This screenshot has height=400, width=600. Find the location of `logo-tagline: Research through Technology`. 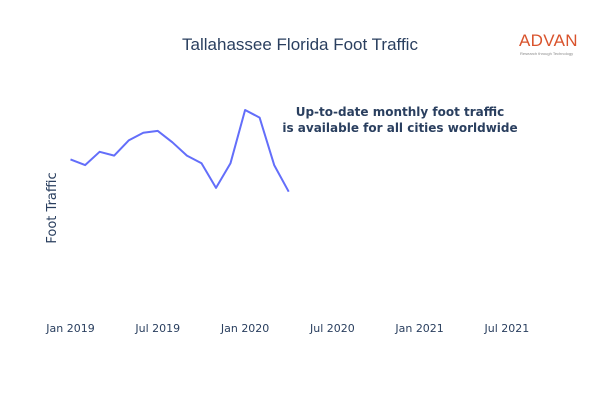

logo-tagline: Research through Technology is located at coordinates (547, 53).